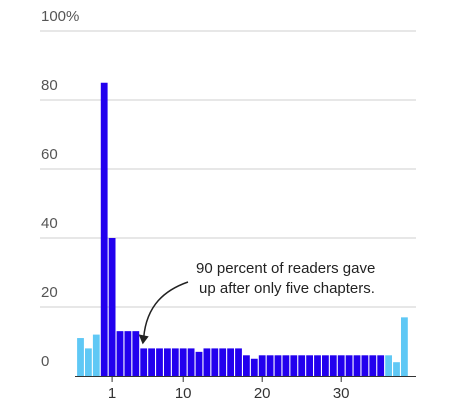 The image size is (467, 417). I want to click on x-tick-label-20: 20, so click(262, 393).